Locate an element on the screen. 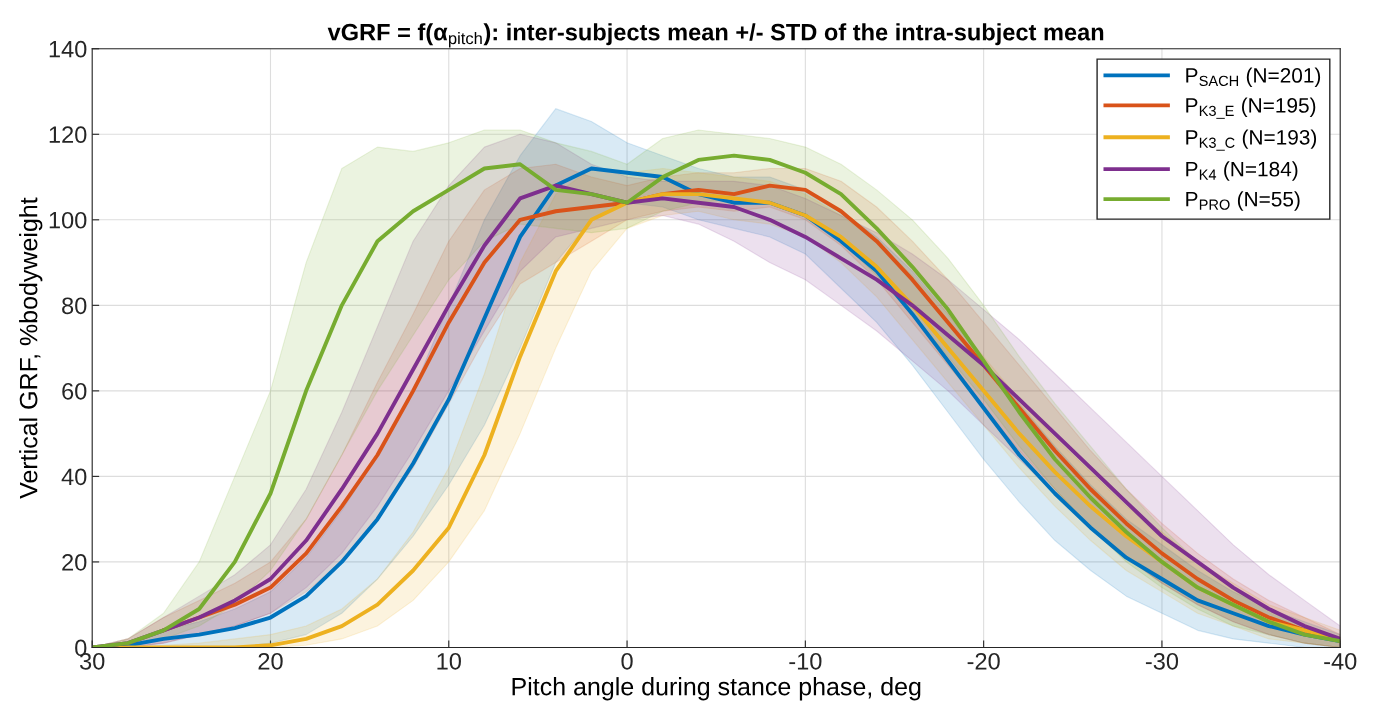 The width and height of the screenshot is (1376, 717). y-tick-label: 20 is located at coordinates (74, 562).